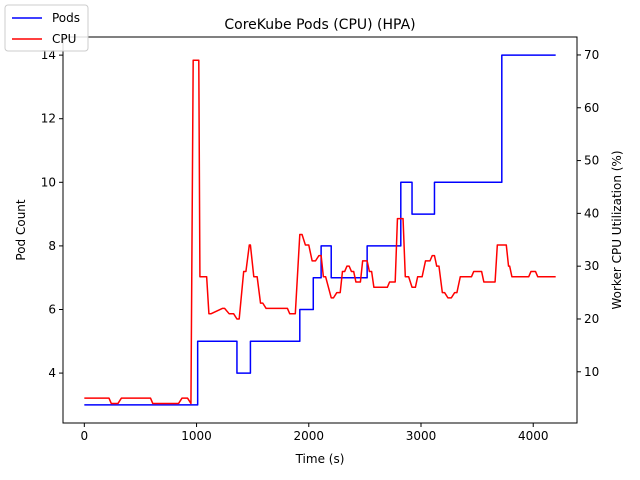 This screenshot has height=480, width=640. I want to click on legend: Pods CPU, so click(46, 28).